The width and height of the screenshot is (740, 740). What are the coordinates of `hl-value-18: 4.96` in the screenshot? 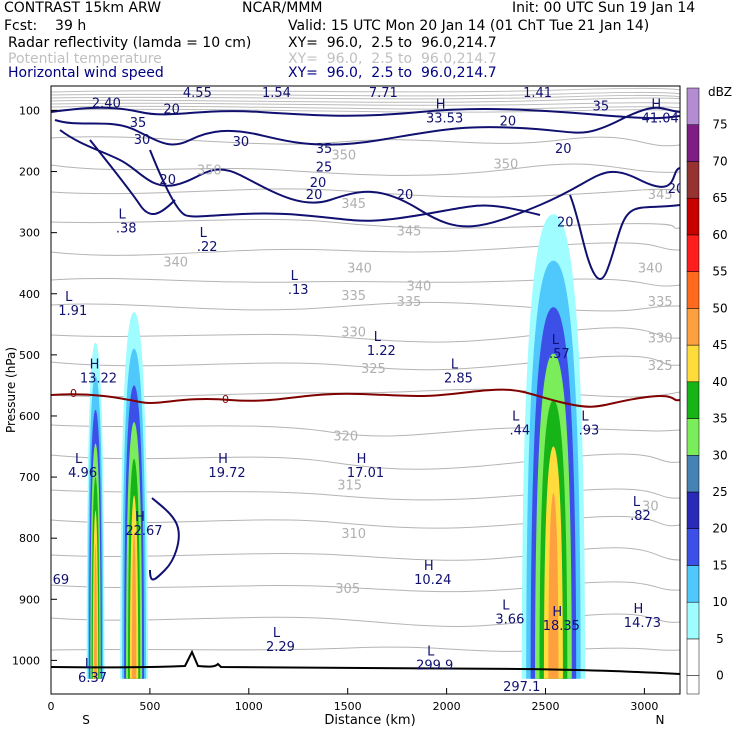 It's located at (82, 473).